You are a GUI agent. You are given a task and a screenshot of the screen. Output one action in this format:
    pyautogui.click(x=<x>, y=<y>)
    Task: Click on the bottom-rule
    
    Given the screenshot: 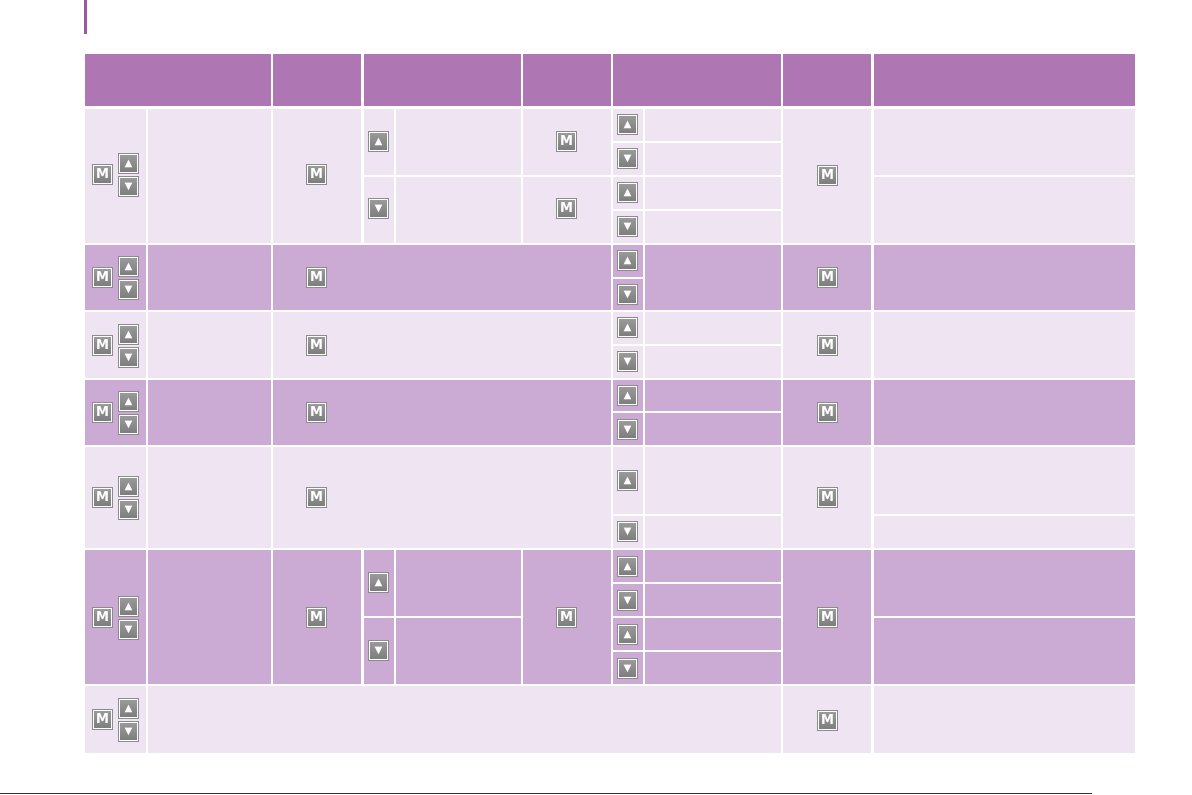 What is the action you would take?
    pyautogui.click(x=546, y=793)
    